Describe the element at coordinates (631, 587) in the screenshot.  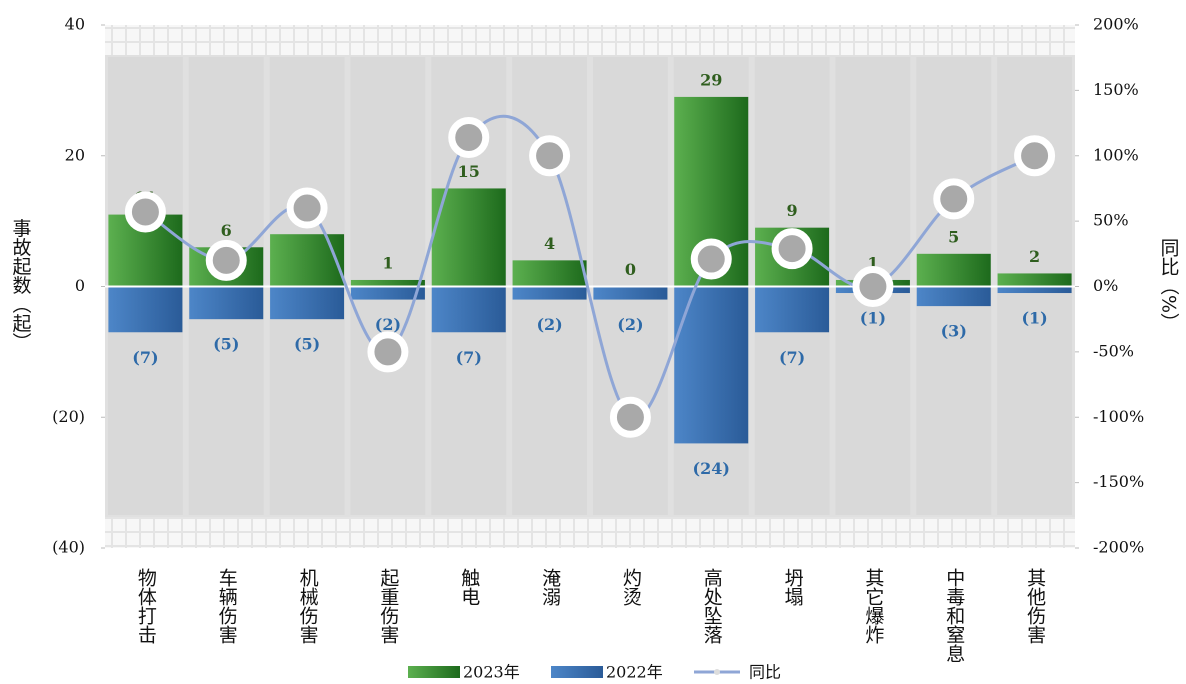
I see `x-tick-label: 灼烫` at that location.